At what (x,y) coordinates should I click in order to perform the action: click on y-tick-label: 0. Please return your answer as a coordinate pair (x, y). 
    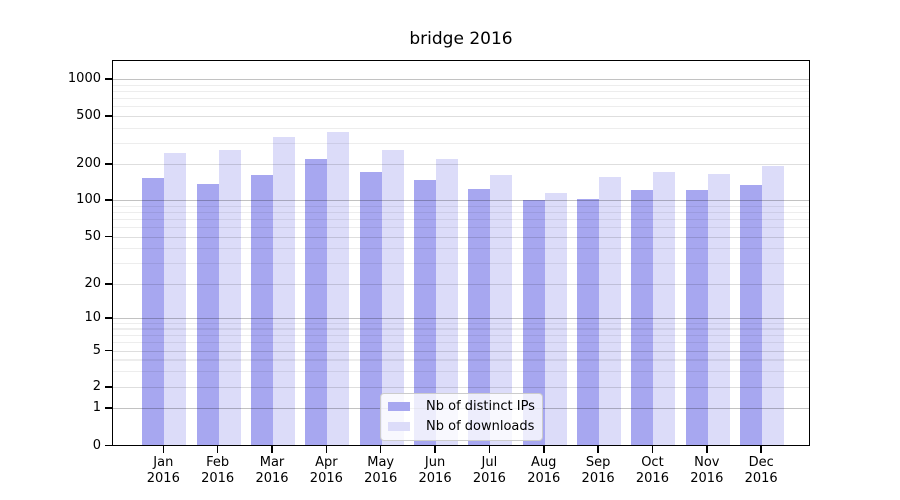
    Looking at the image, I should click on (96, 445).